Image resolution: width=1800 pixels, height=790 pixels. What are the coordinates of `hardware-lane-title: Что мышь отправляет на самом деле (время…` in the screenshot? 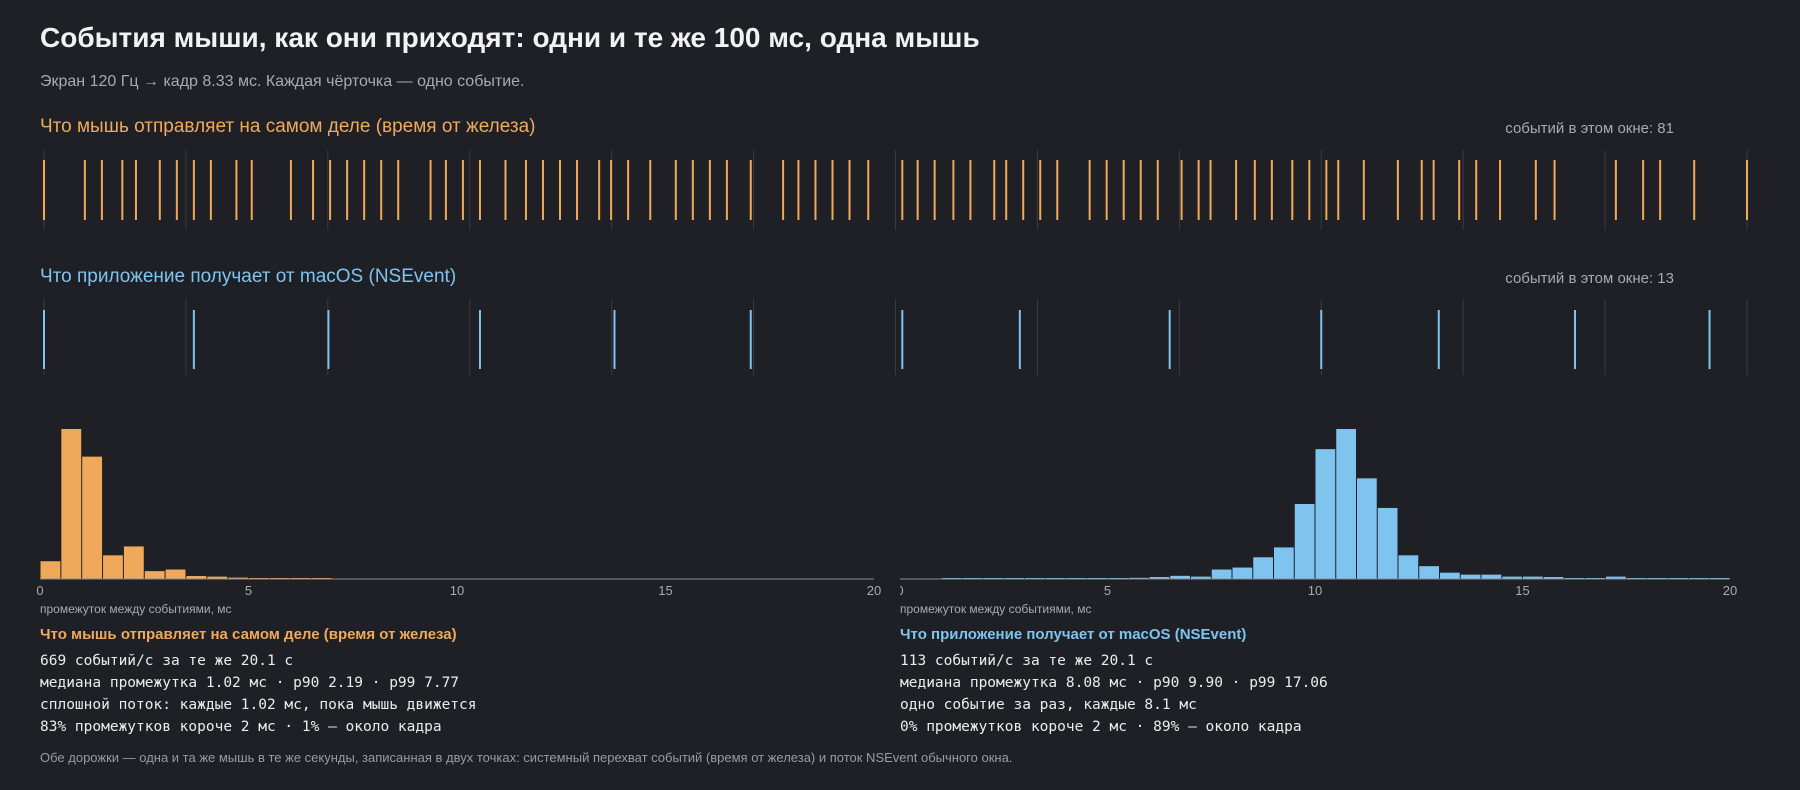 It's located at (288, 126).